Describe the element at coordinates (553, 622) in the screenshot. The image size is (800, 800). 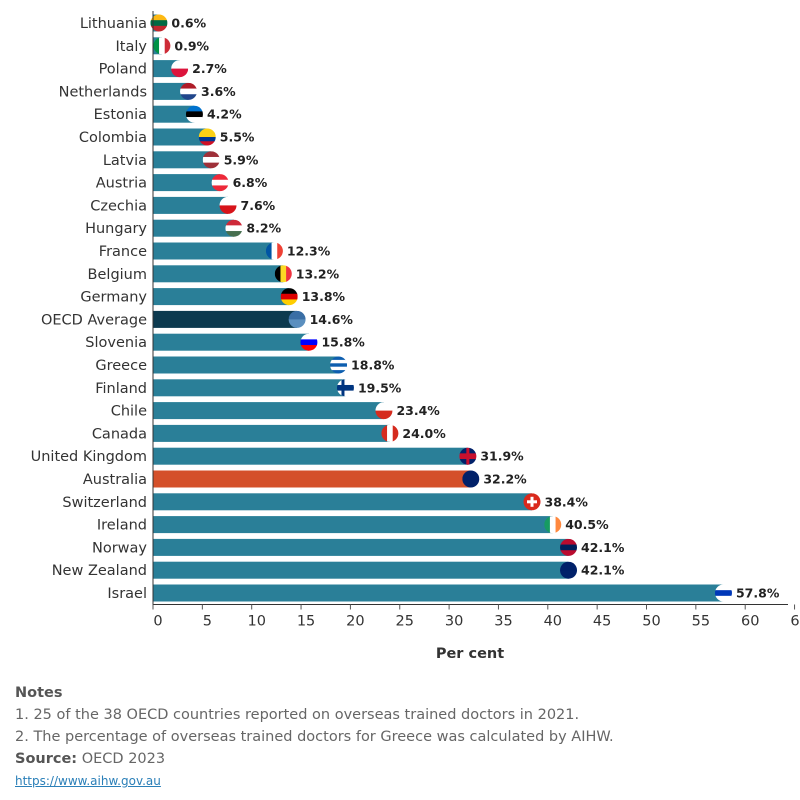
I see `x-tick-label: 40` at that location.